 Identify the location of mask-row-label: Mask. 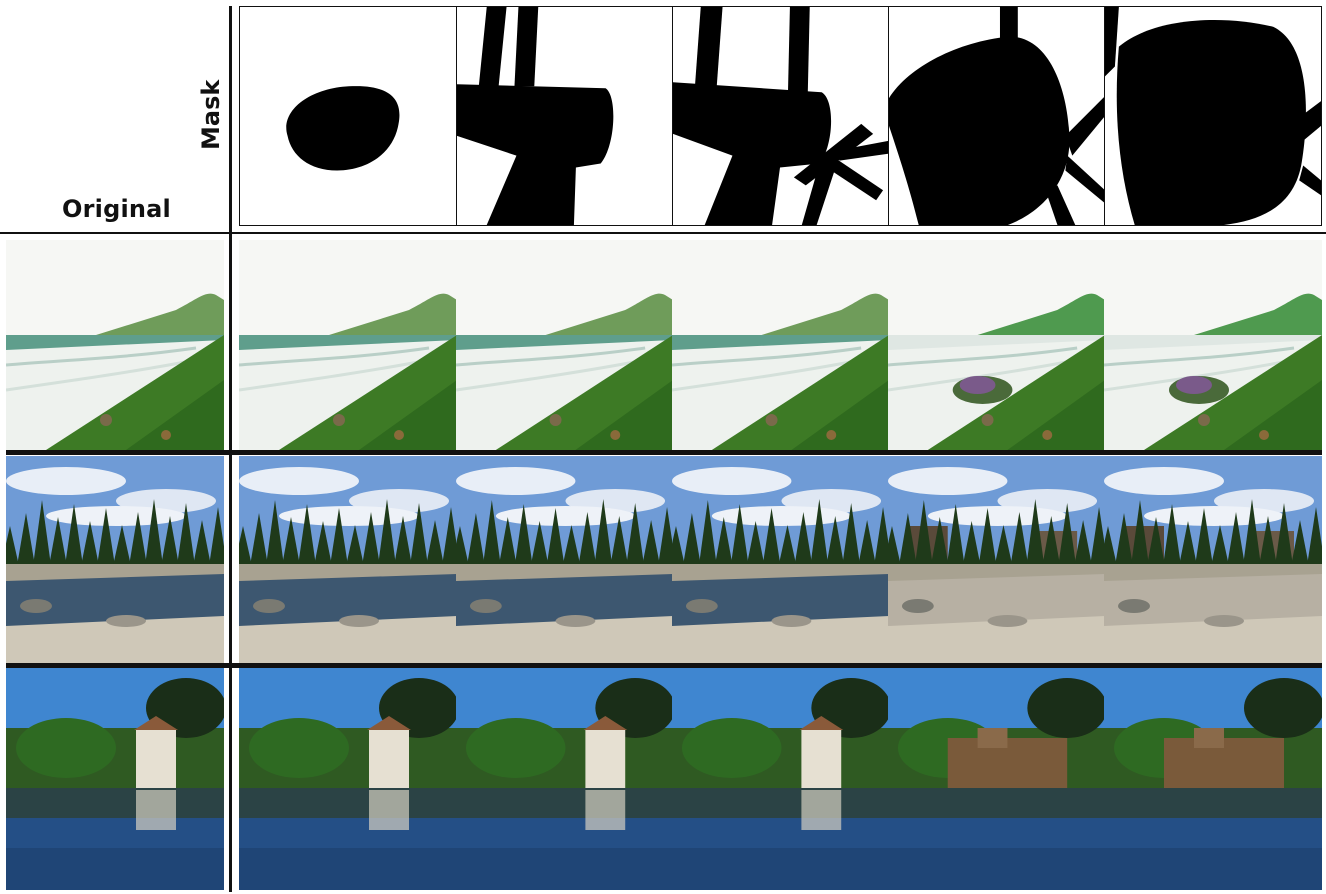
(211, 114).